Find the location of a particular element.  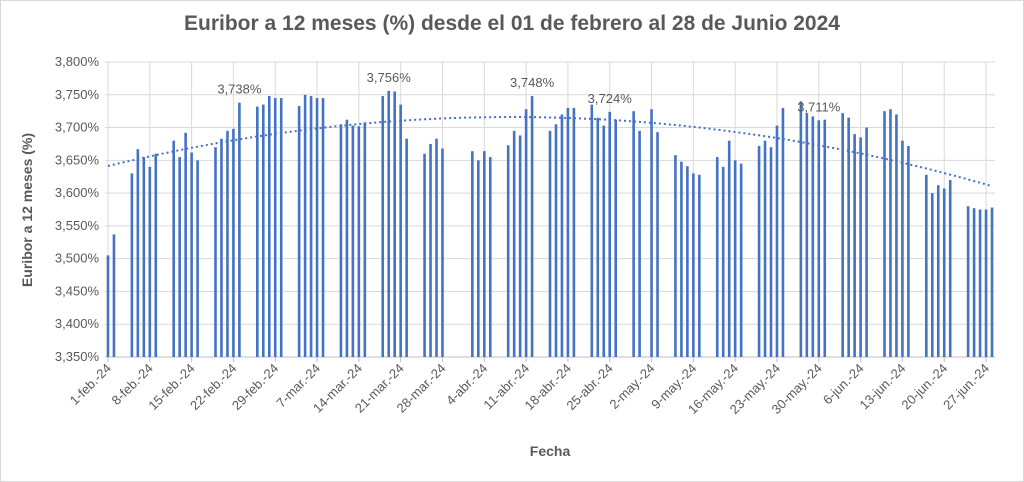

data-label: 3,748% is located at coordinates (532, 82).